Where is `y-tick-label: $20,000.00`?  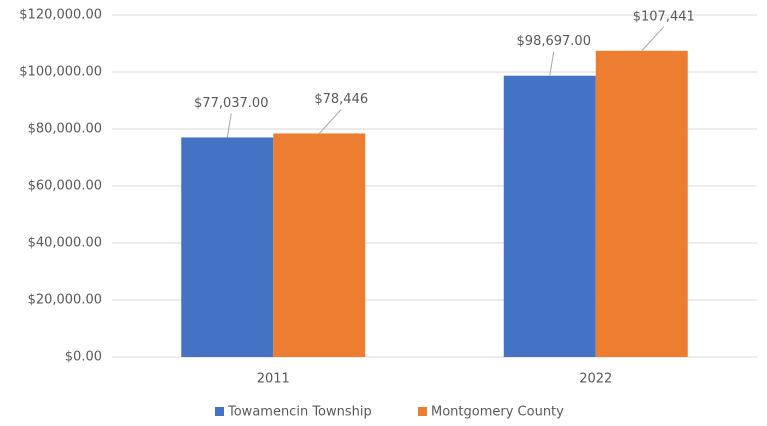 y-tick-label: $20,000.00 is located at coordinates (65, 300).